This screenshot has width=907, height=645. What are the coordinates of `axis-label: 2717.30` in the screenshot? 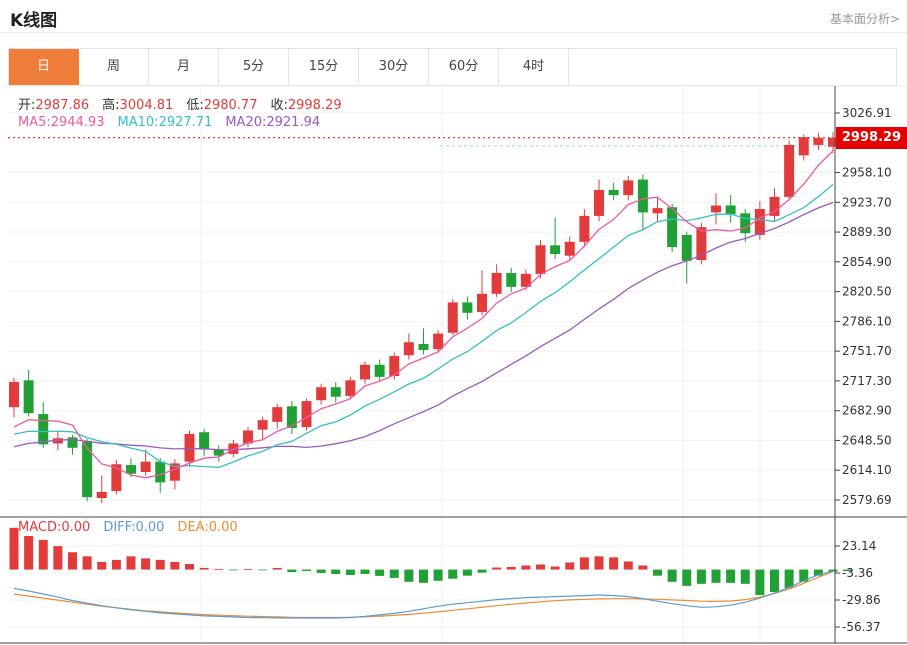 It's located at (867, 381).